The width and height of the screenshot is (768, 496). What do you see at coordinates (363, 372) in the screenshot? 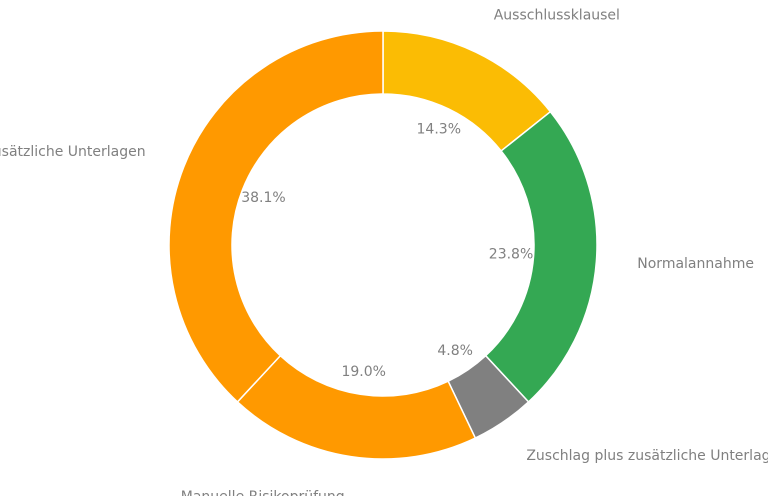
I see `slice-pct-3: 19.0%` at bounding box center [363, 372].